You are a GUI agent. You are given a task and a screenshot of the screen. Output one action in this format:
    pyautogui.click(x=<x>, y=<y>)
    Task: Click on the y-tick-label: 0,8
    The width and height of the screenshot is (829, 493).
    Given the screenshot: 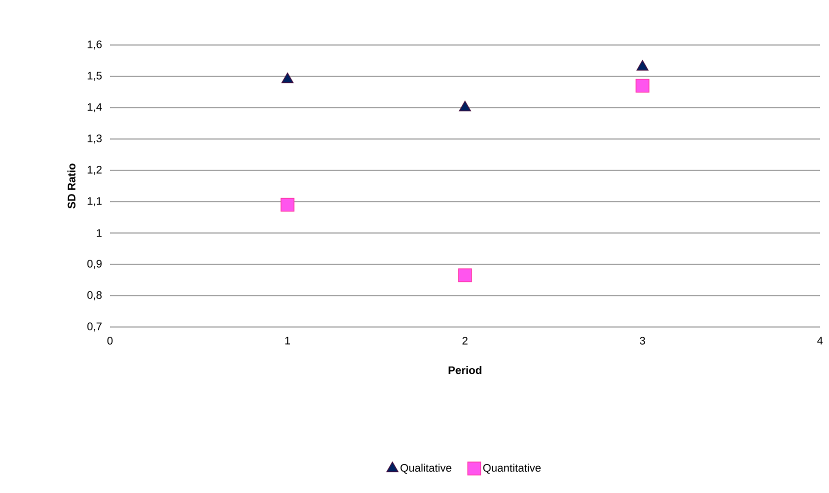 What is the action you would take?
    pyautogui.click(x=94, y=295)
    